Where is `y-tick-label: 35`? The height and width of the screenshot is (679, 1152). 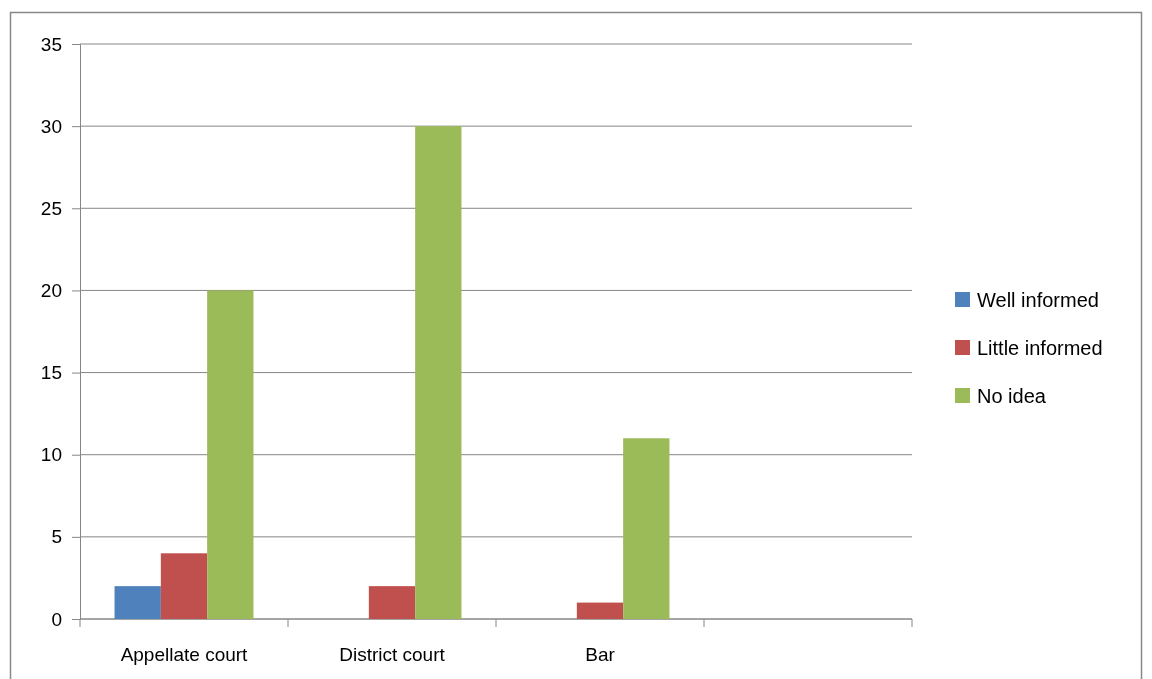 y-tick-label: 35 is located at coordinates (51, 44).